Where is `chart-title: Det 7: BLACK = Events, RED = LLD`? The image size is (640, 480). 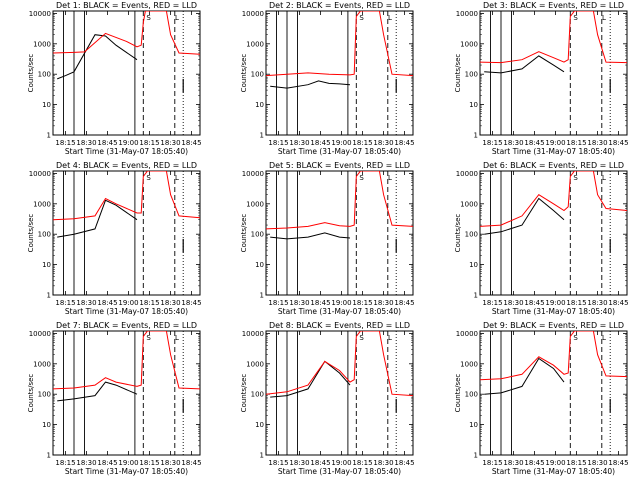
chart-title: Det 7: BLACK = Events, RED = LLD is located at coordinates (126, 325).